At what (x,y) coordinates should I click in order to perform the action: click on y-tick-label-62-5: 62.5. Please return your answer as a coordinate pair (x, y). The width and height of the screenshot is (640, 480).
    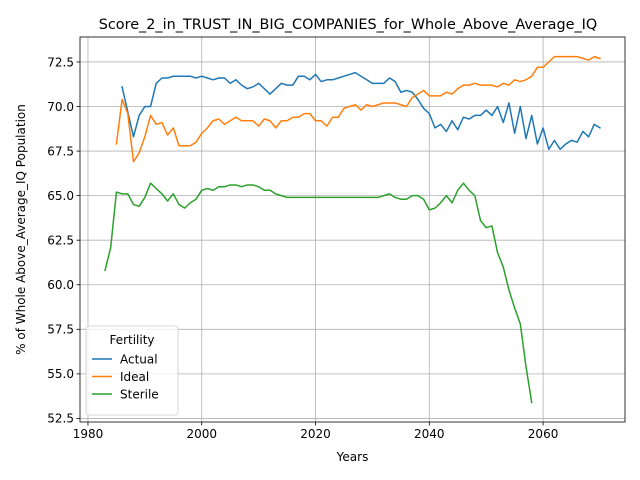
    Looking at the image, I should click on (60, 240).